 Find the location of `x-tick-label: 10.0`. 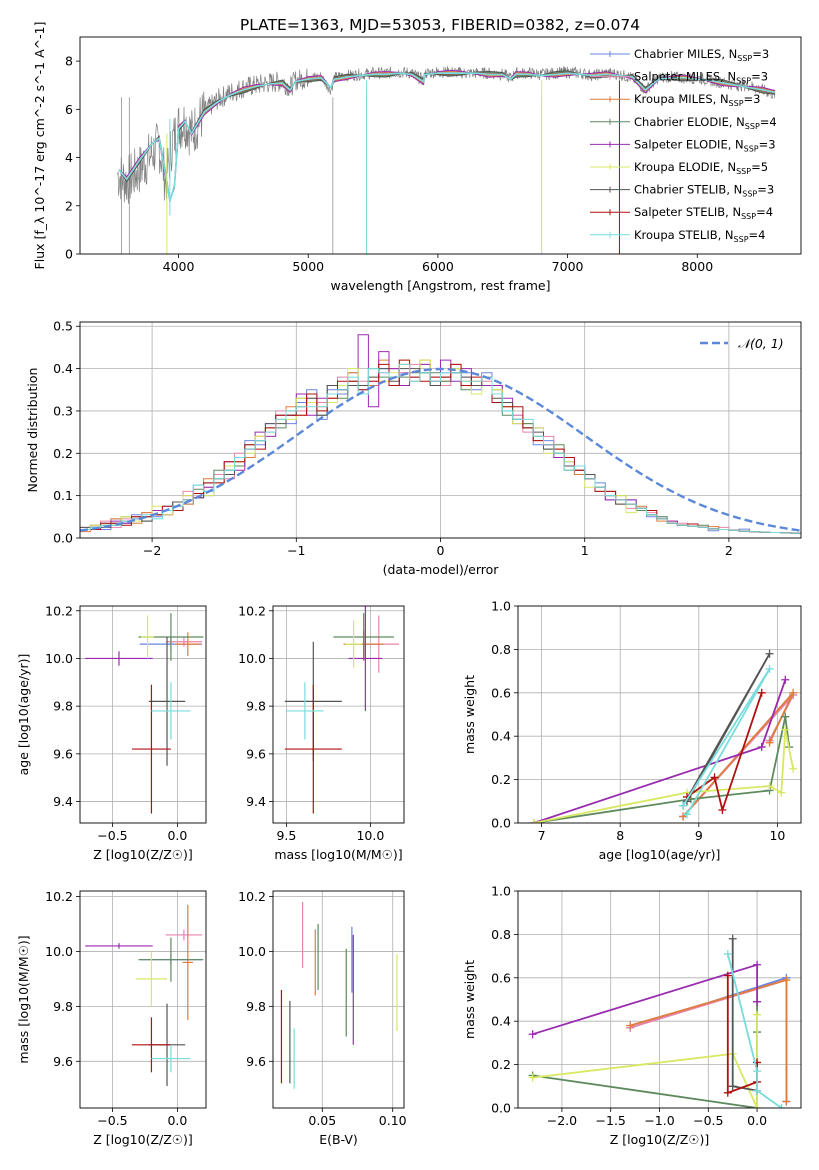

x-tick-label: 10.0 is located at coordinates (370, 835).